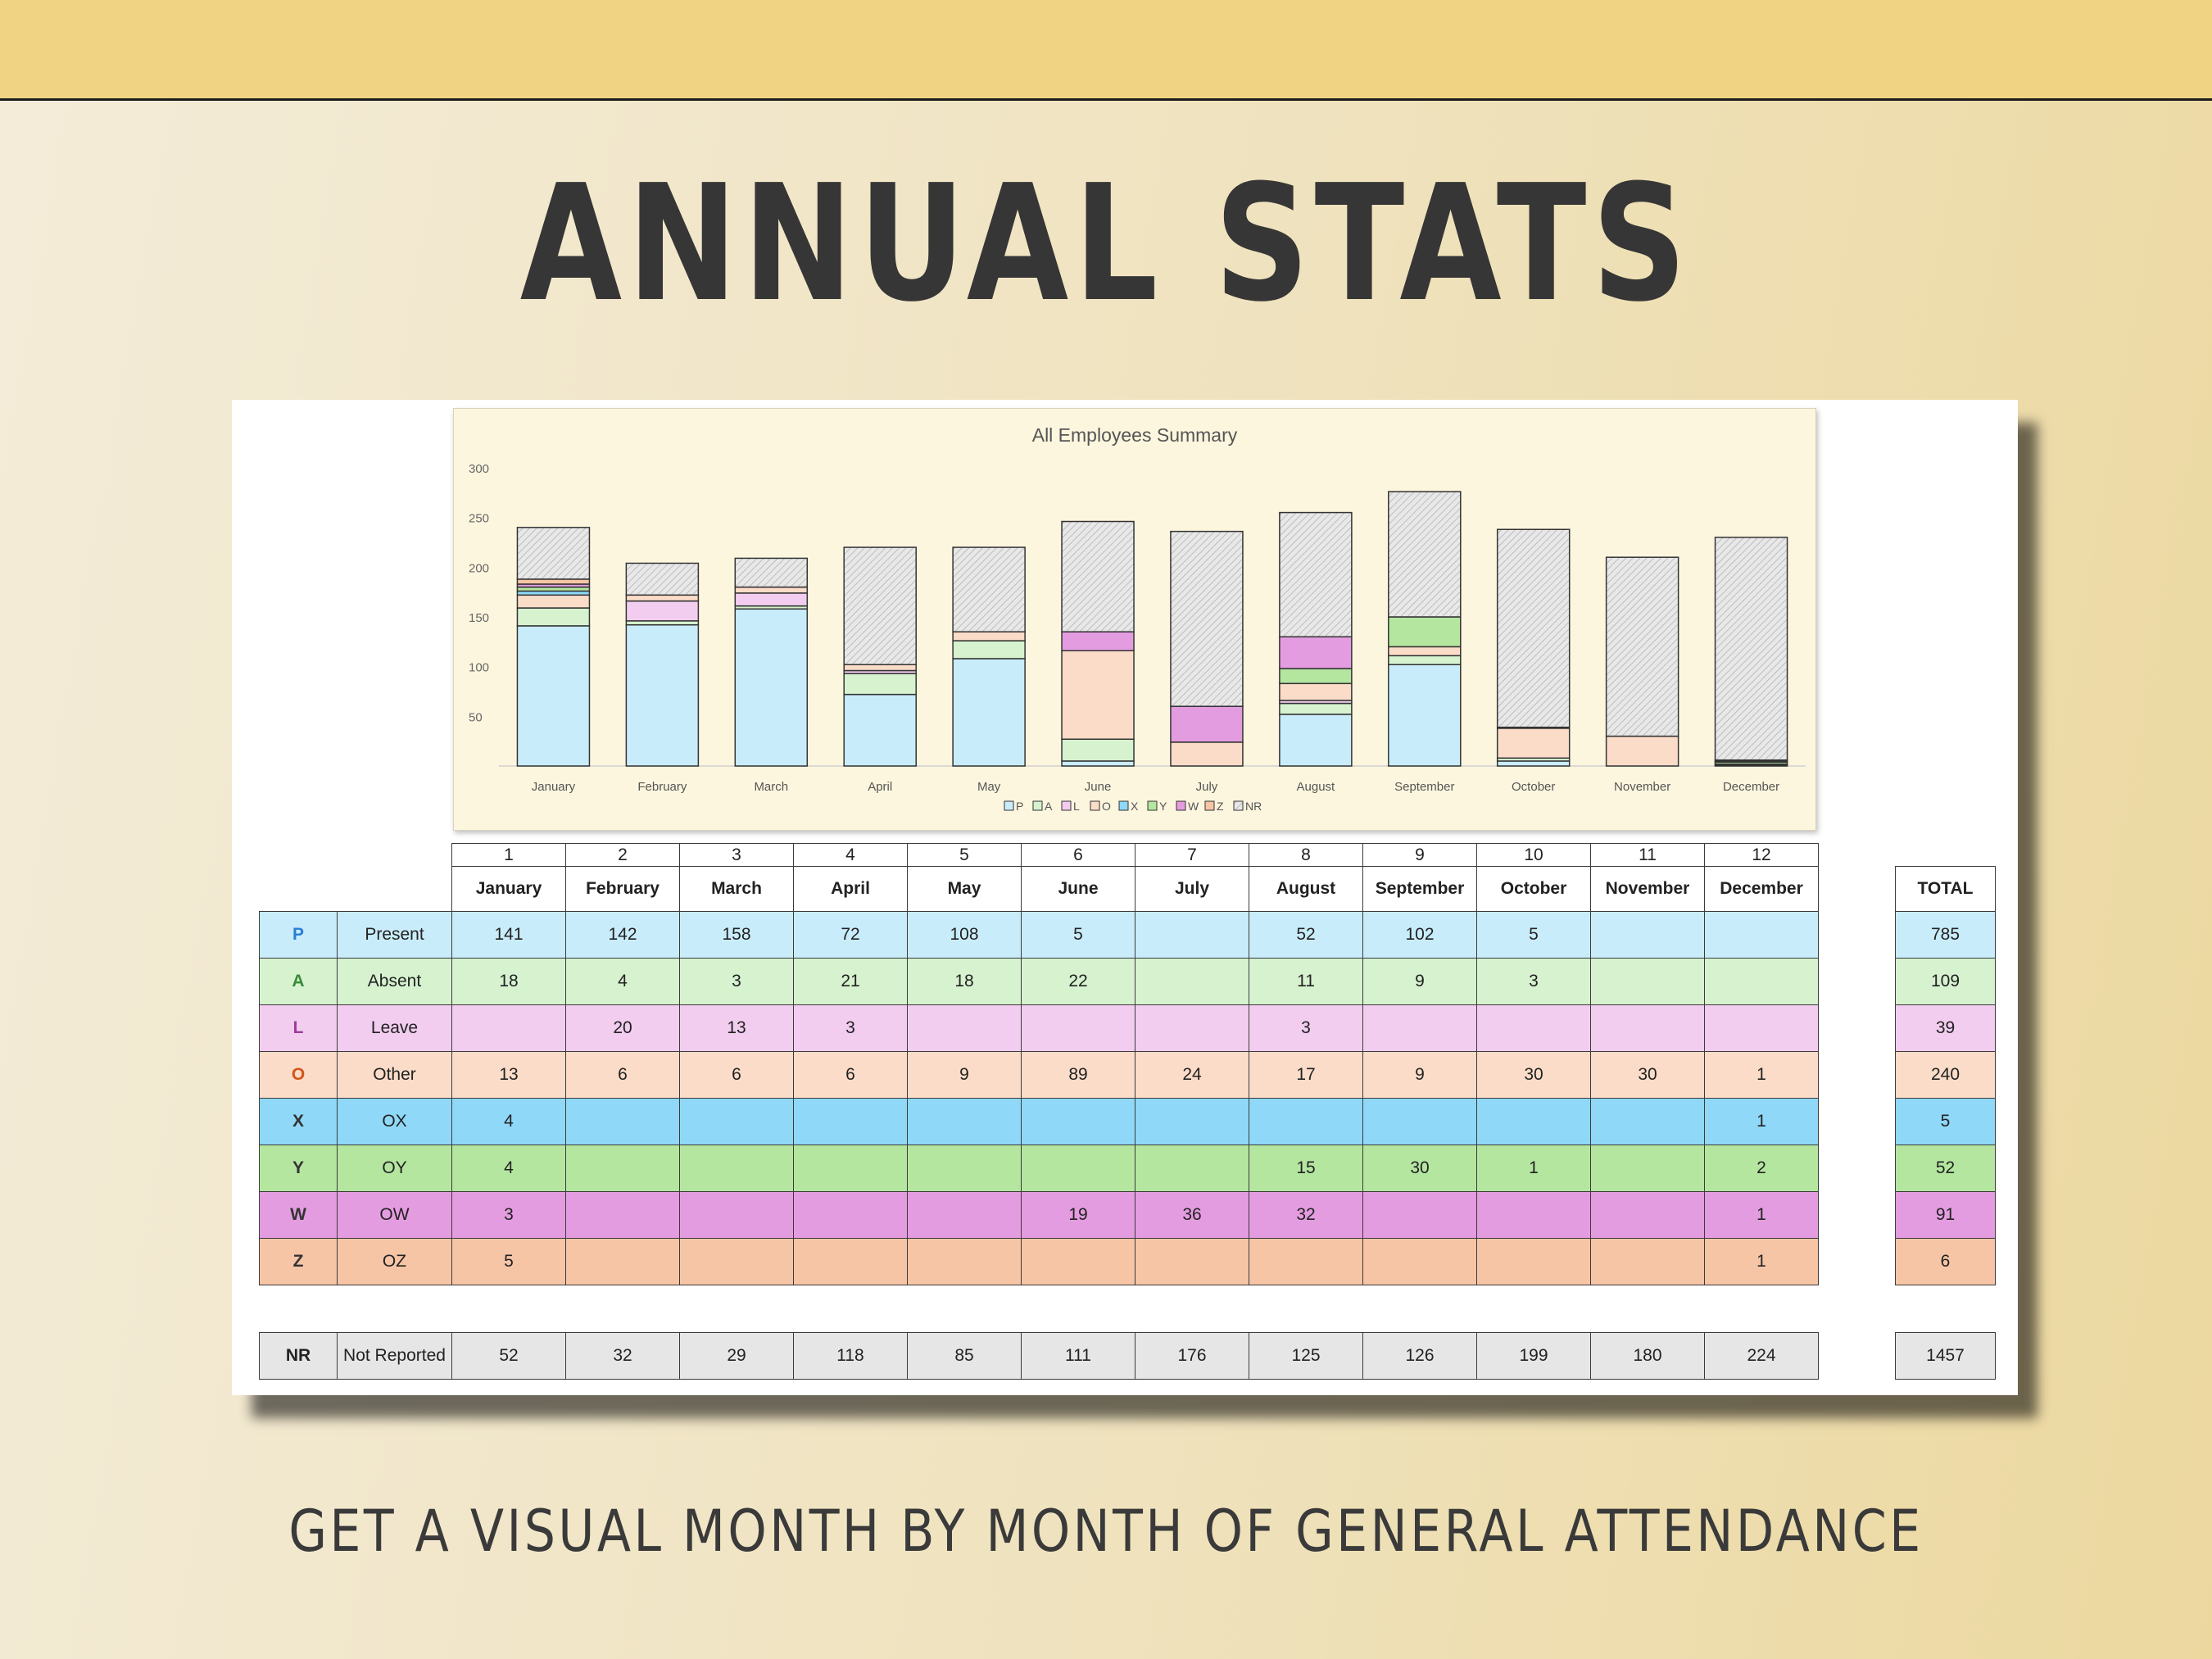  What do you see at coordinates (508, 889) in the screenshot?
I see `month-header-cell: January` at bounding box center [508, 889].